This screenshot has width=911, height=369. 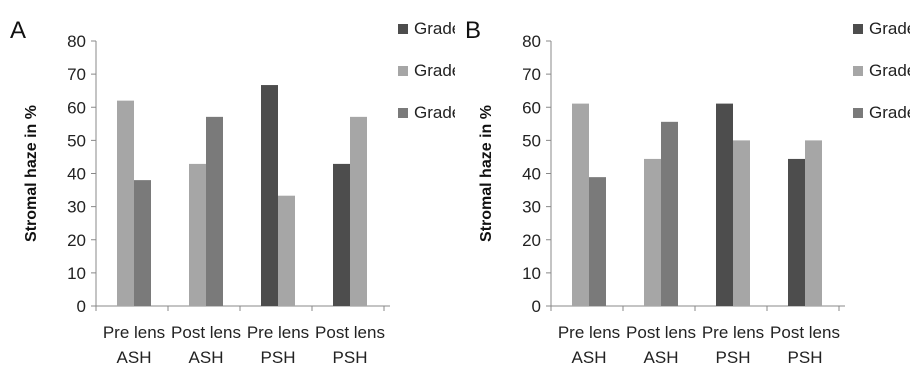 What do you see at coordinates (18, 30) in the screenshot?
I see `panel-label: A` at bounding box center [18, 30].